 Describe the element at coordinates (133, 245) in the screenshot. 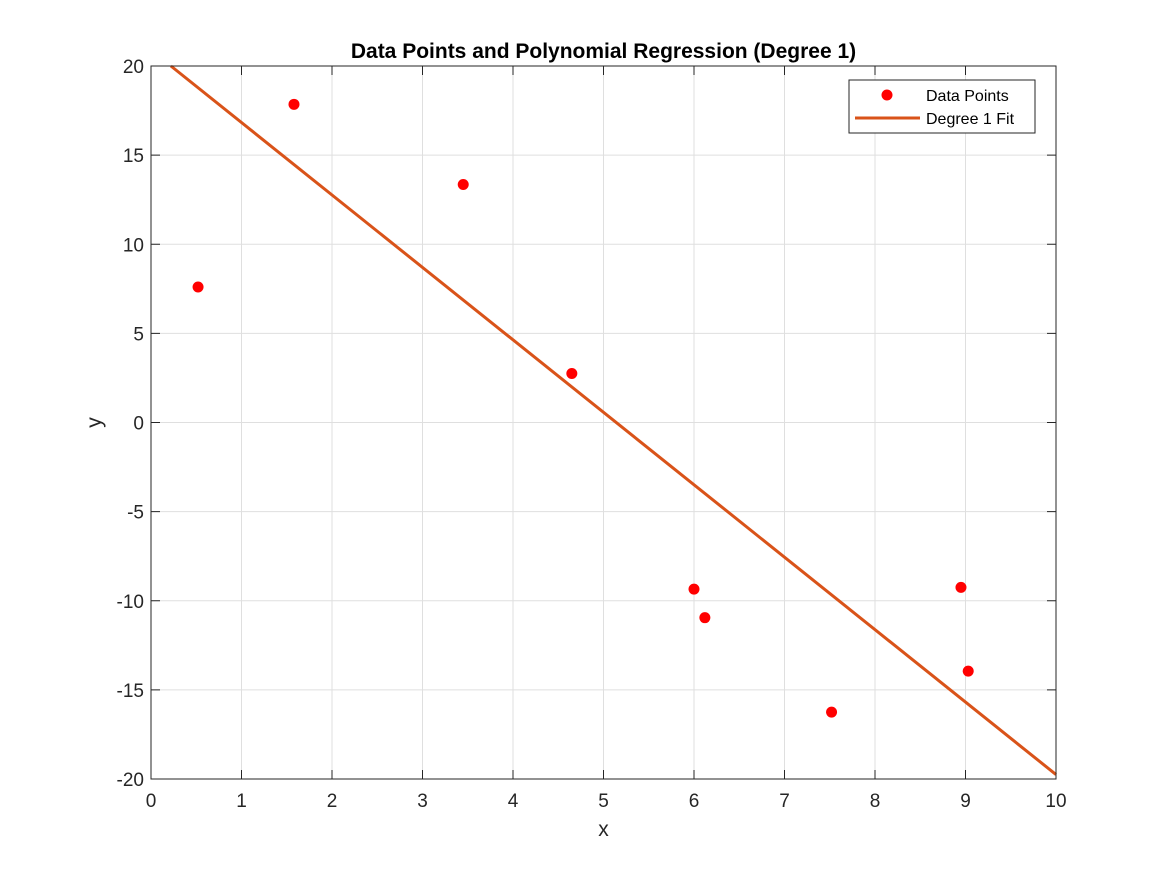

I see `y-tick-label: 10` at that location.